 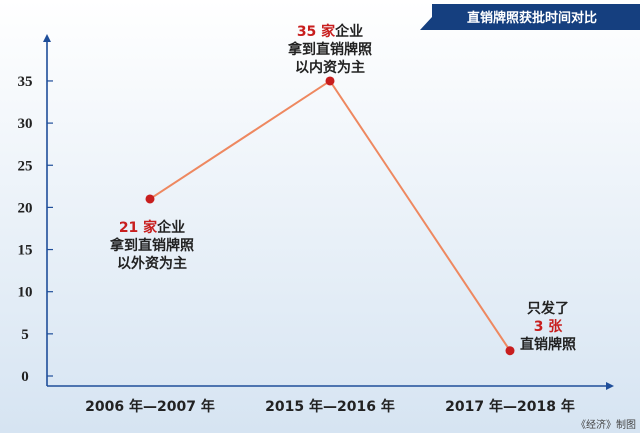 I want to click on y-tick-label: 35, so click(x=25, y=82).